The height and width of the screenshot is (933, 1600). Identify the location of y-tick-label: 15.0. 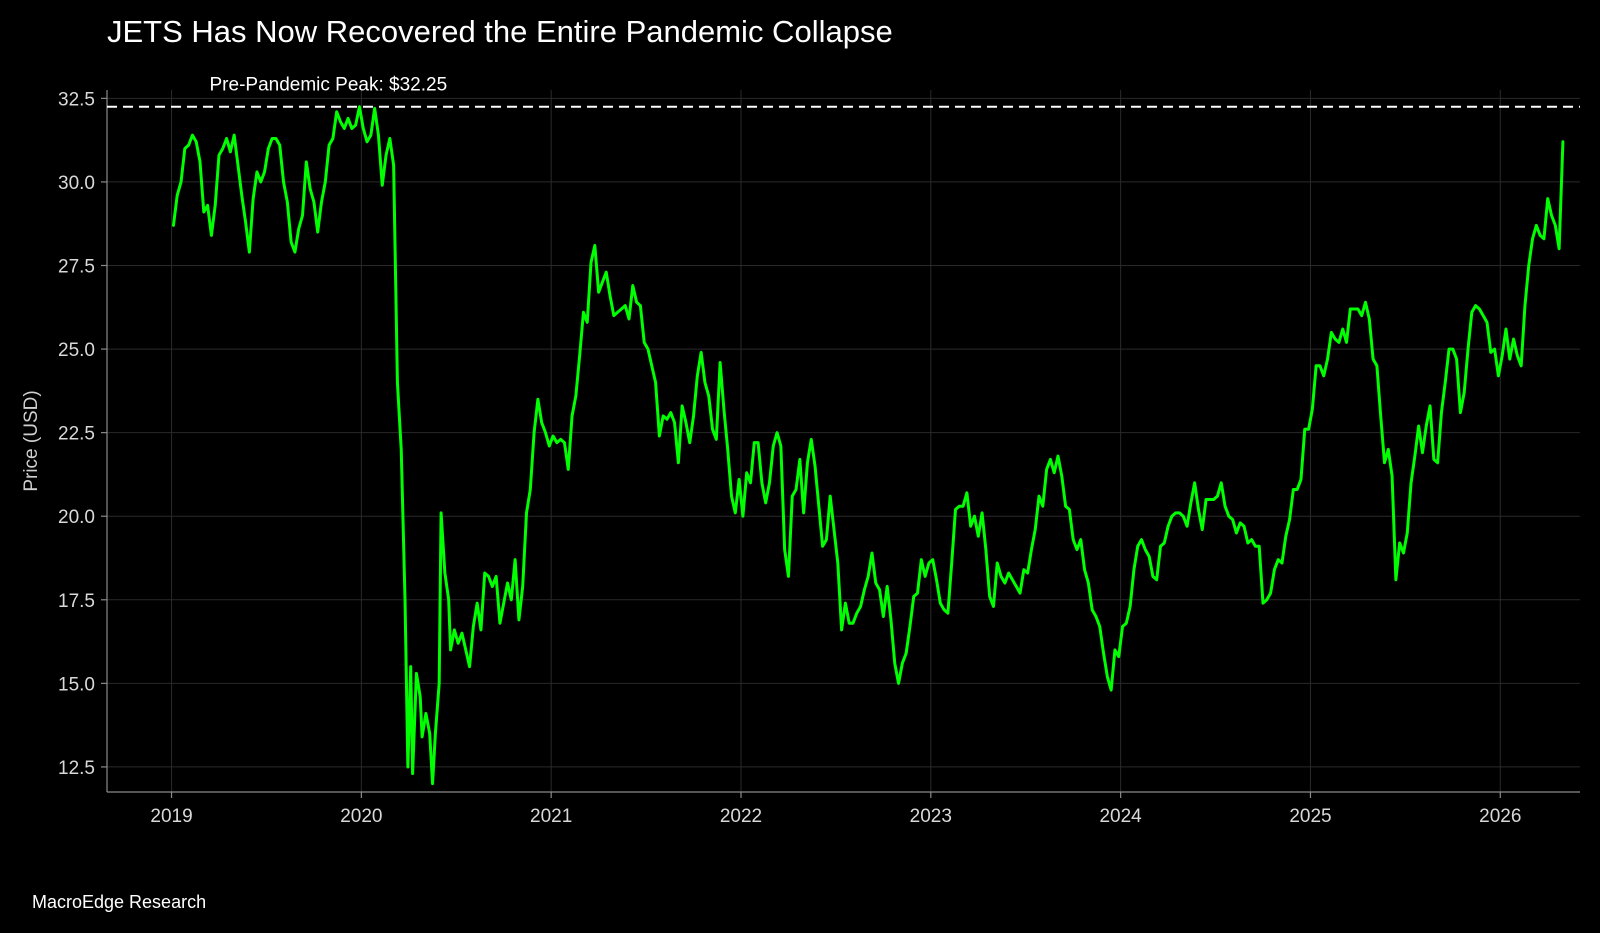
(76, 684).